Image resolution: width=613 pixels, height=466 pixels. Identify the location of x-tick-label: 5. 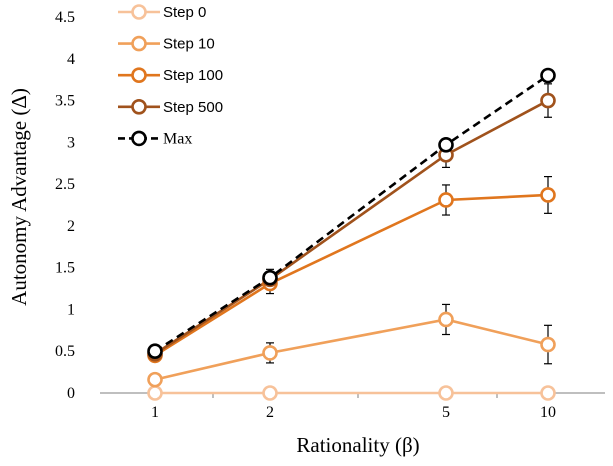
(446, 412).